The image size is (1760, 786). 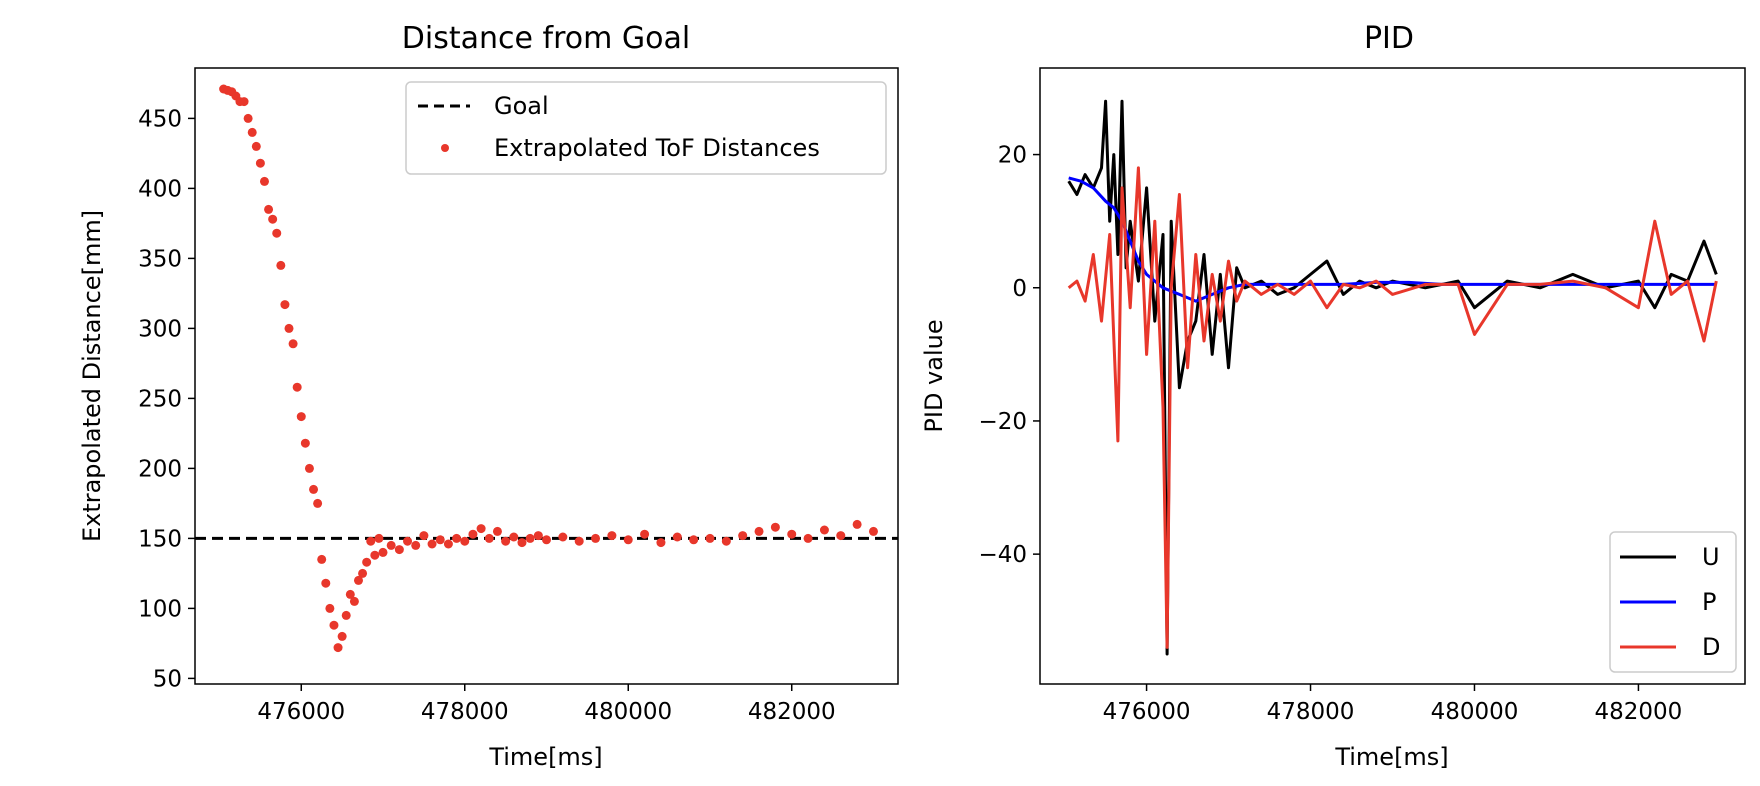 I want to click on y-tick-label: 150, so click(x=160, y=539).